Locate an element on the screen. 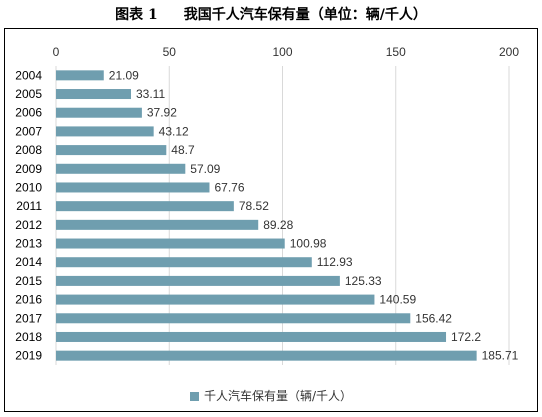 This screenshot has height=417, width=542. data-label: 37.92 is located at coordinates (162, 113).